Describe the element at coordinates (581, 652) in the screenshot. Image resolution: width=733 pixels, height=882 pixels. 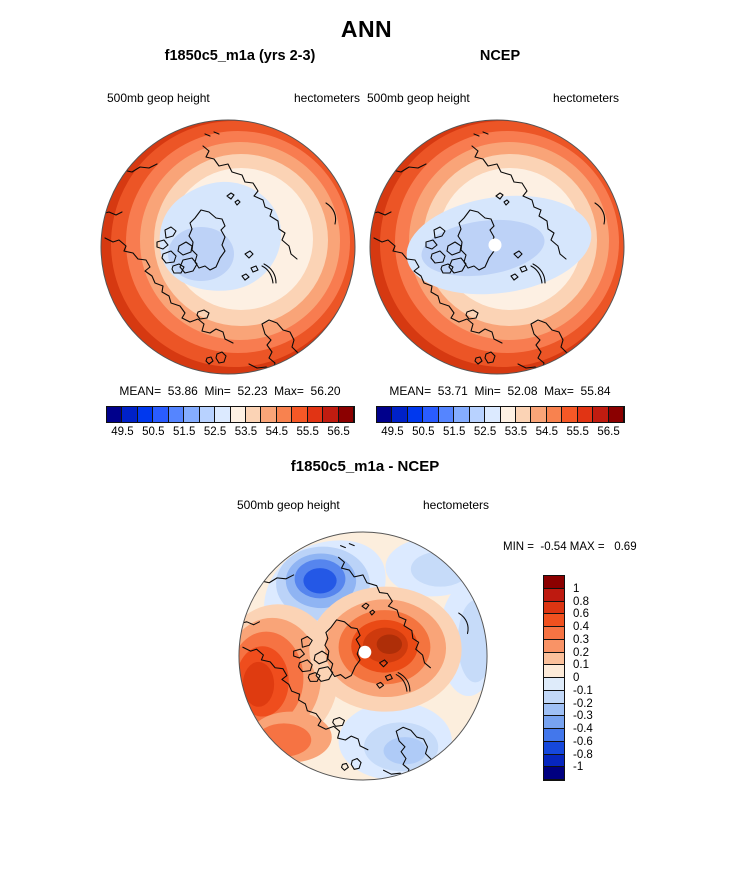
I see `colorbar-tick-label: 0.2` at that location.